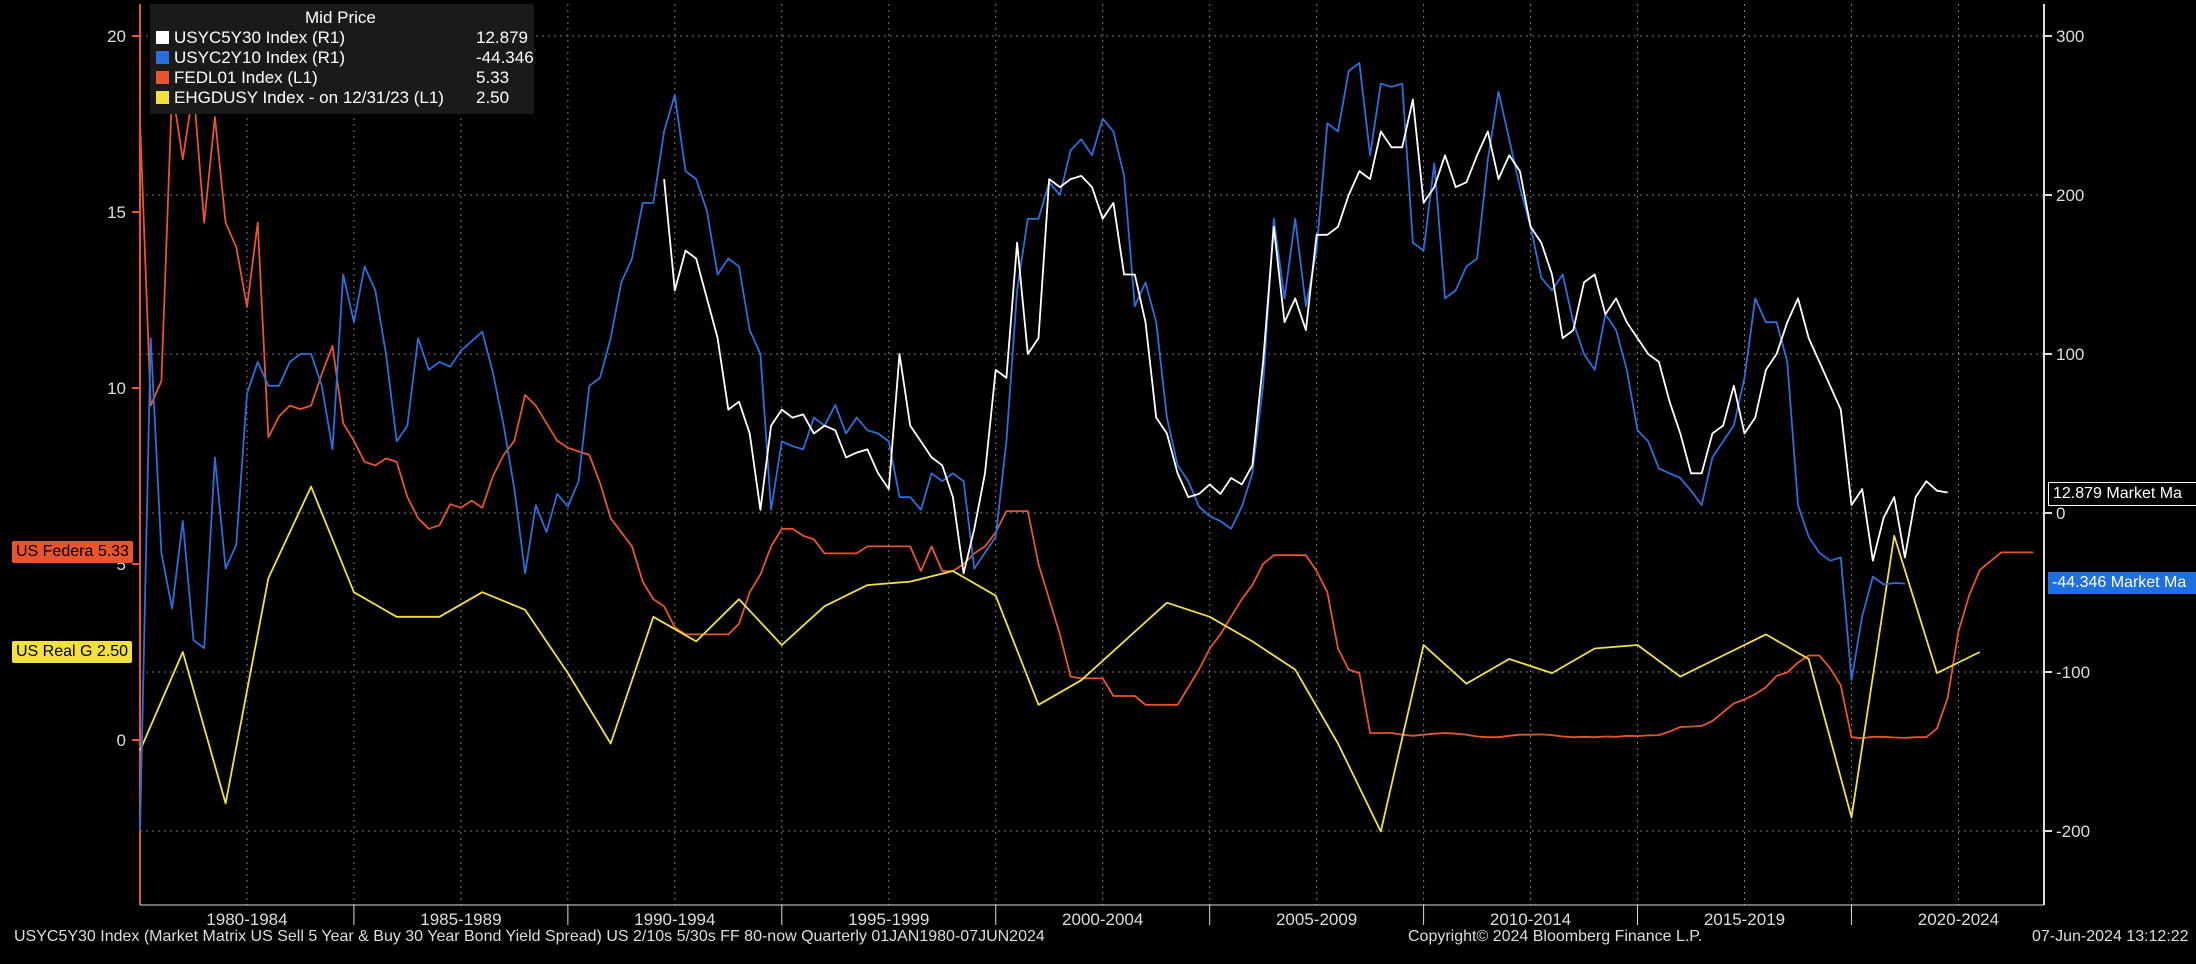 This screenshot has height=964, width=2196. Describe the element at coordinates (2110, 936) in the screenshot. I see `footer-timestamp: 07-Jun-2024 13:12:22` at that location.